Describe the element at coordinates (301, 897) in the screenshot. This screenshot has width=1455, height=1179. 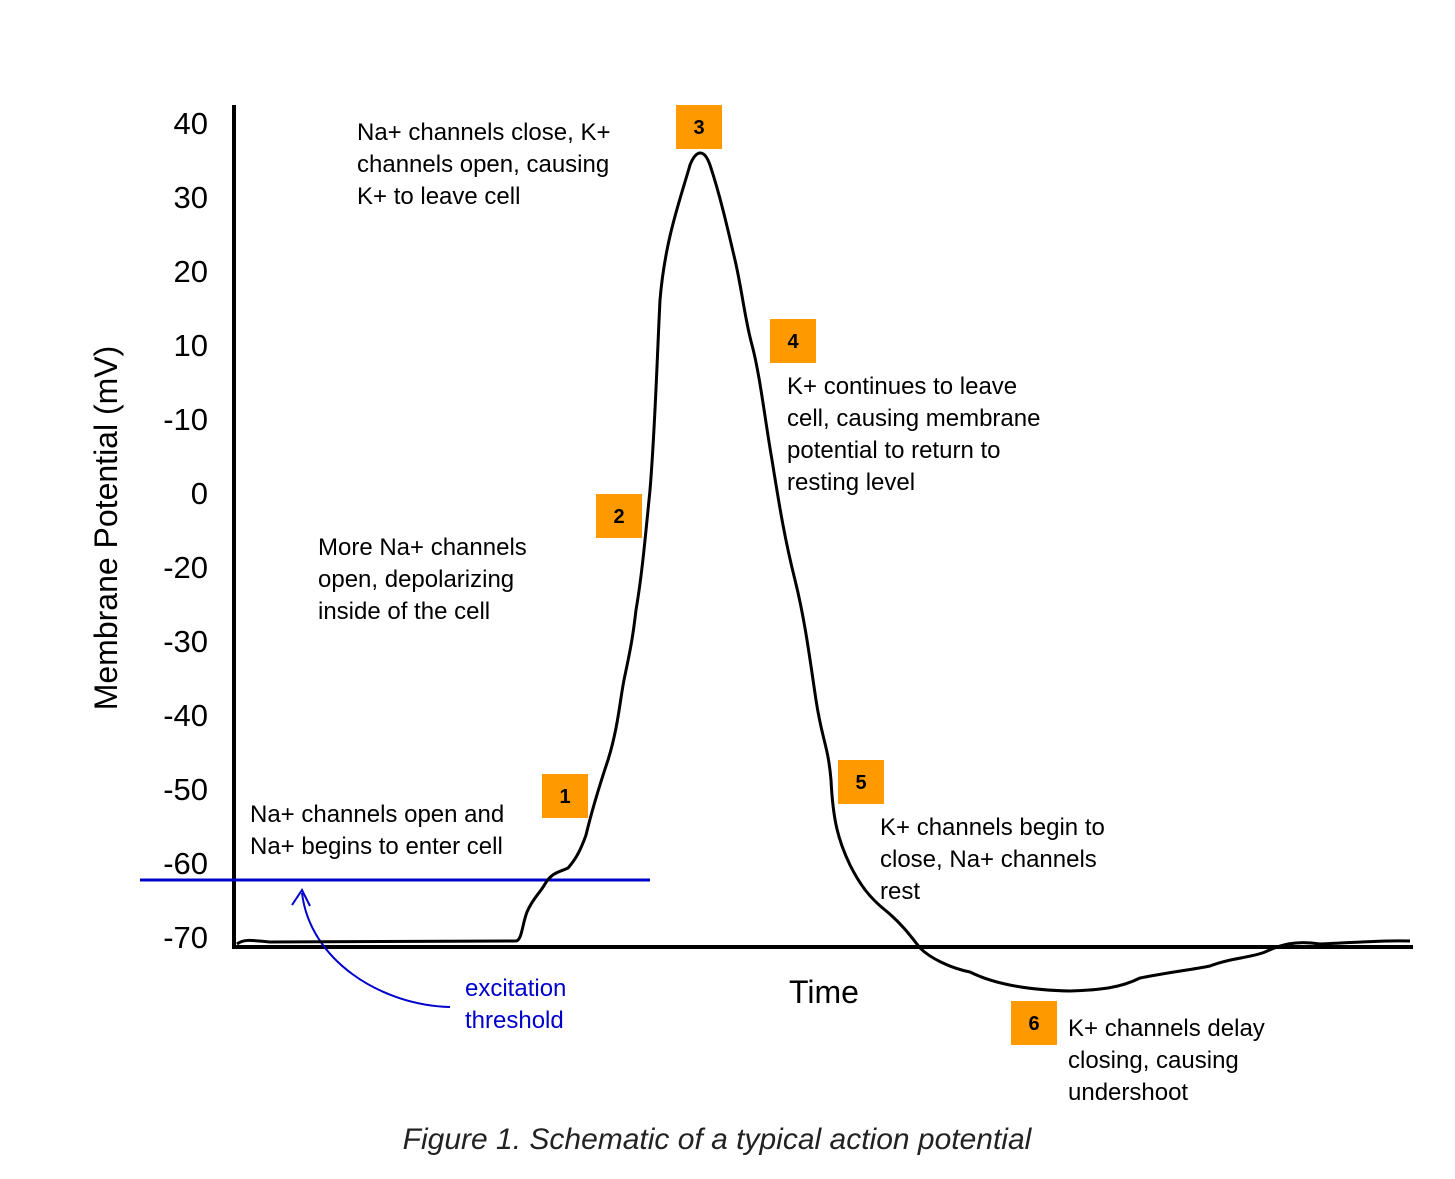
I see `arrow-head` at that location.